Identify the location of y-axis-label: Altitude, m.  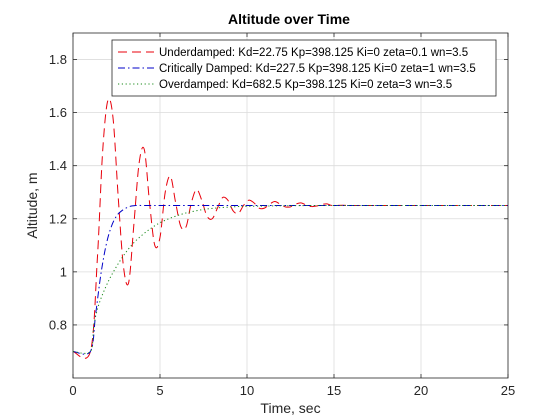
(32, 205).